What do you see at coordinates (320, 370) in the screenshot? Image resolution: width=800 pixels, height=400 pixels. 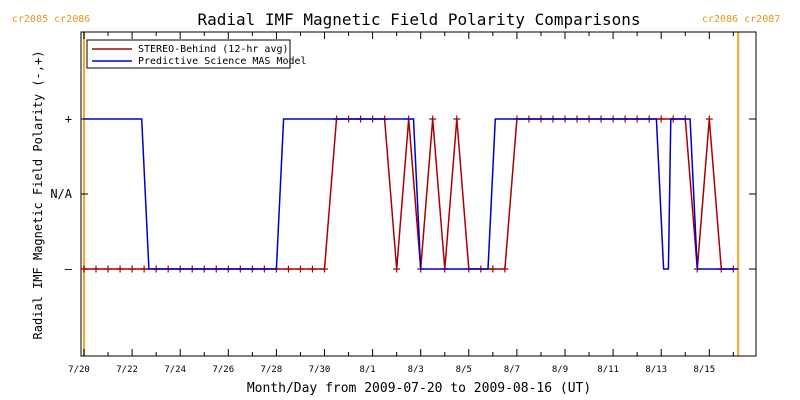 I see `x-tick-label: 7/30` at bounding box center [320, 370].